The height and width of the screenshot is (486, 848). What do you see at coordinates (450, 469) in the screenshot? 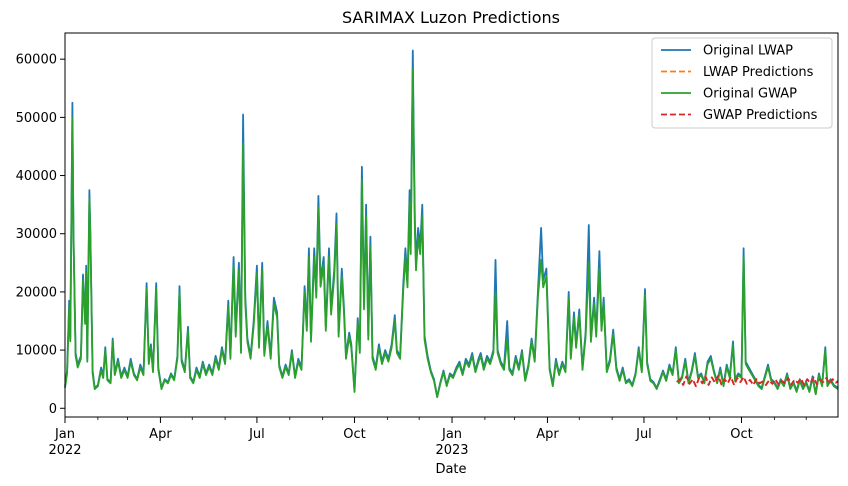
I see `x-axis-title: Date` at bounding box center [450, 469].